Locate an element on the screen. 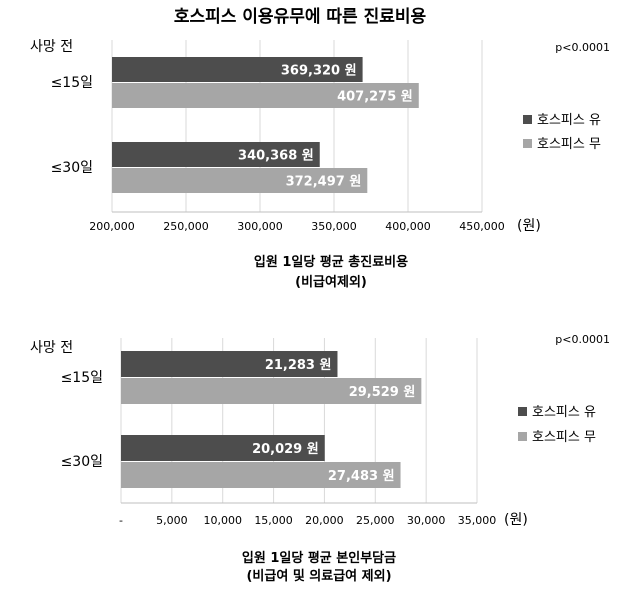 The height and width of the screenshot is (601, 622). figure-title: 호스피스 이용유무에 따른 진료비용 is located at coordinates (300, 17).